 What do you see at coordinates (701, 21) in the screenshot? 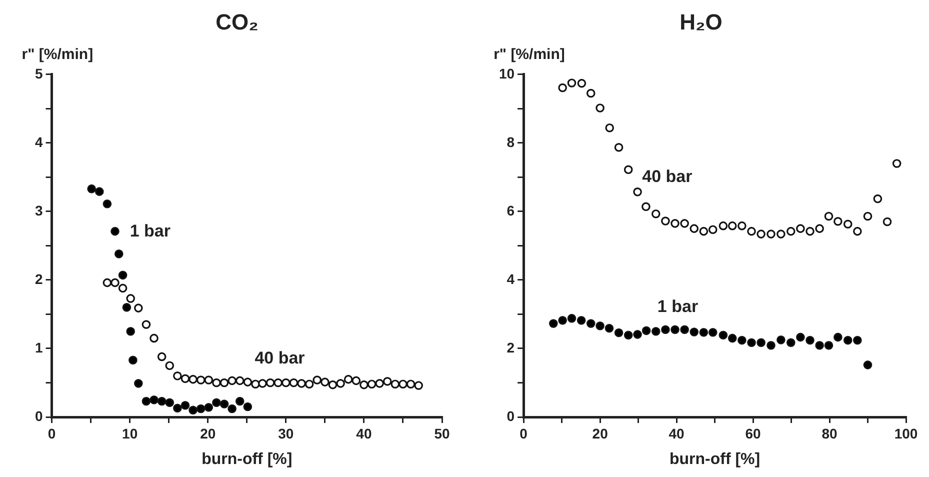
I see `chart-title: H₂O` at bounding box center [701, 21].